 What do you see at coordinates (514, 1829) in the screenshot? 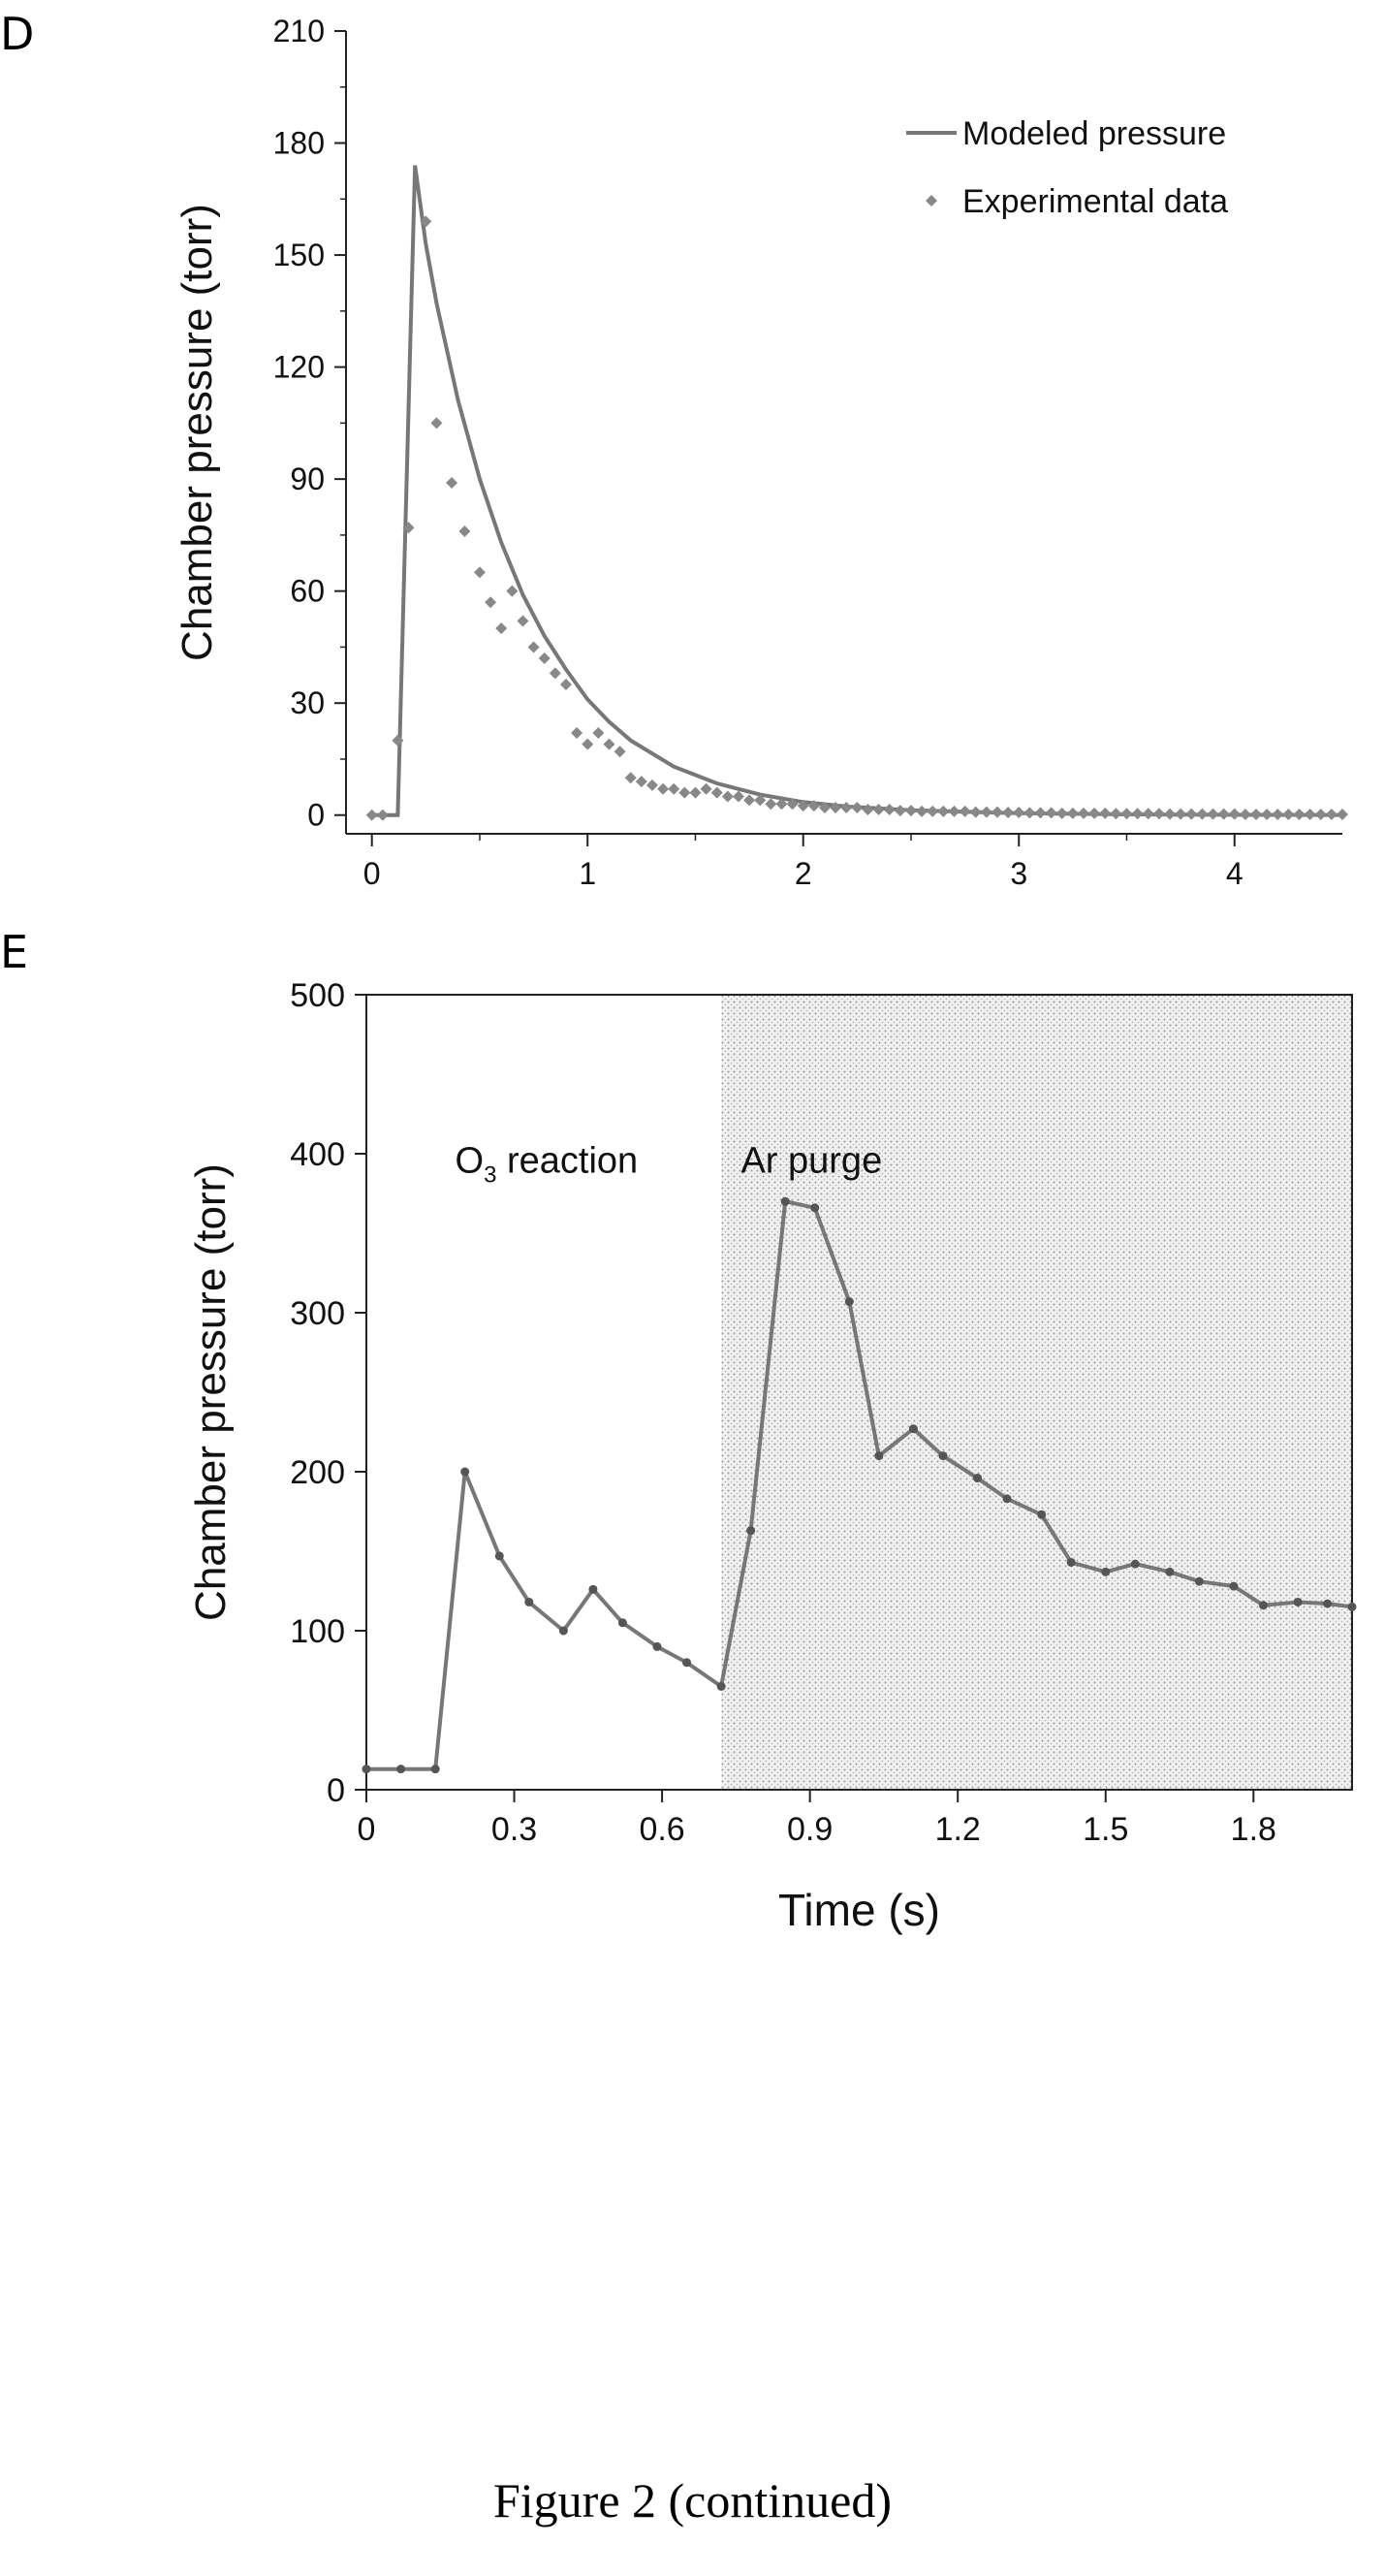
I see `x-tick-label-1: 0.3` at bounding box center [514, 1829].